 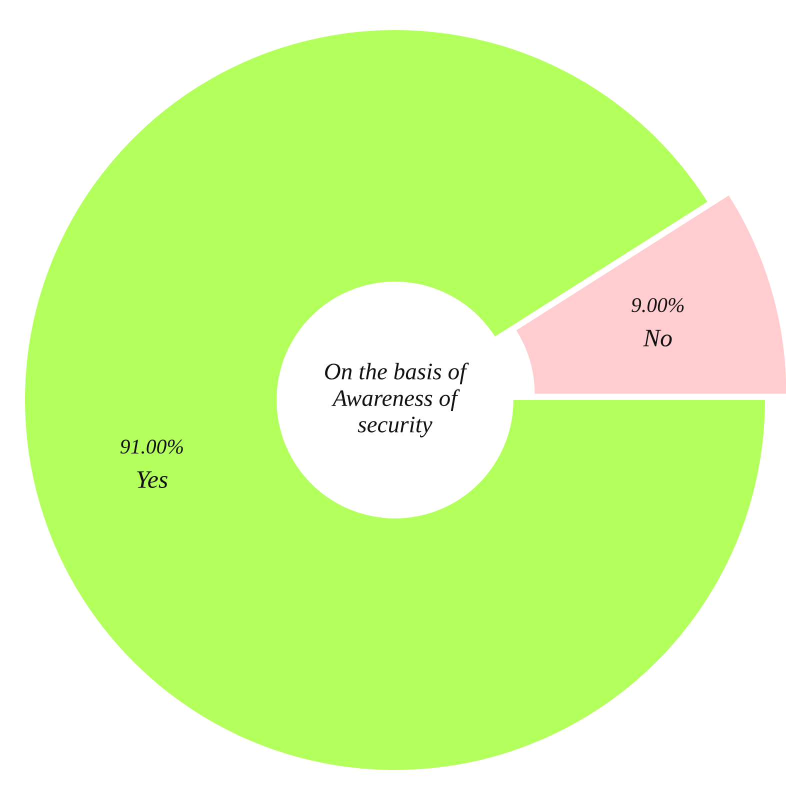 I want to click on slice-label: No, so click(x=657, y=338).